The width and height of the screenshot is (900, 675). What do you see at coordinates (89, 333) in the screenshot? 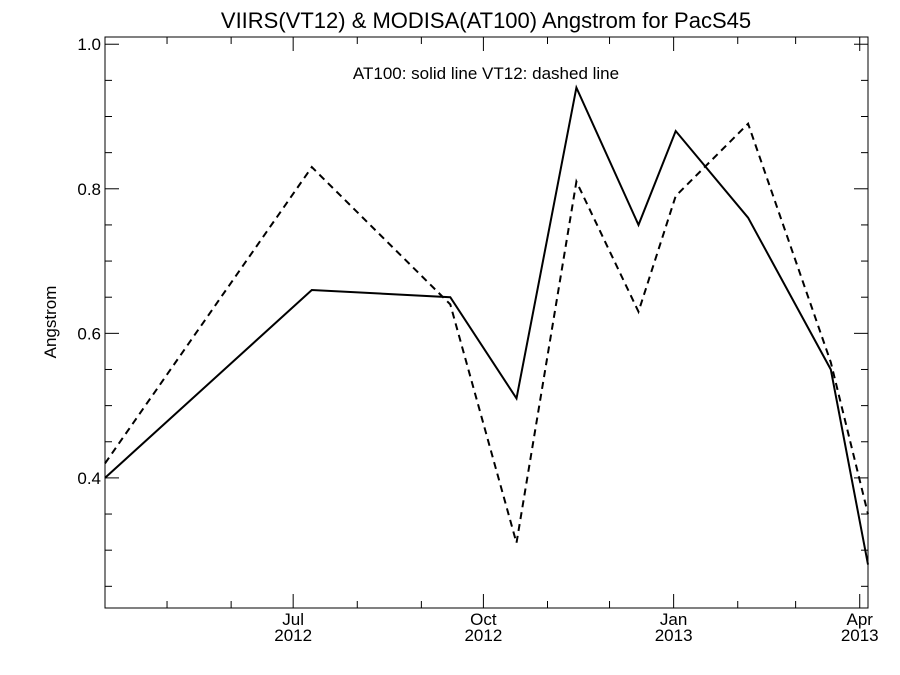
I see `y-tick-label: 0.6` at bounding box center [89, 333].